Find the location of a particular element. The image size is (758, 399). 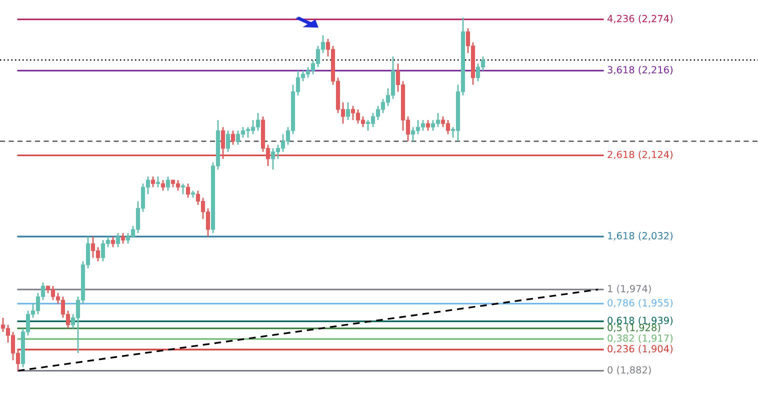

text: 0 (1,882) is located at coordinates (629, 370).